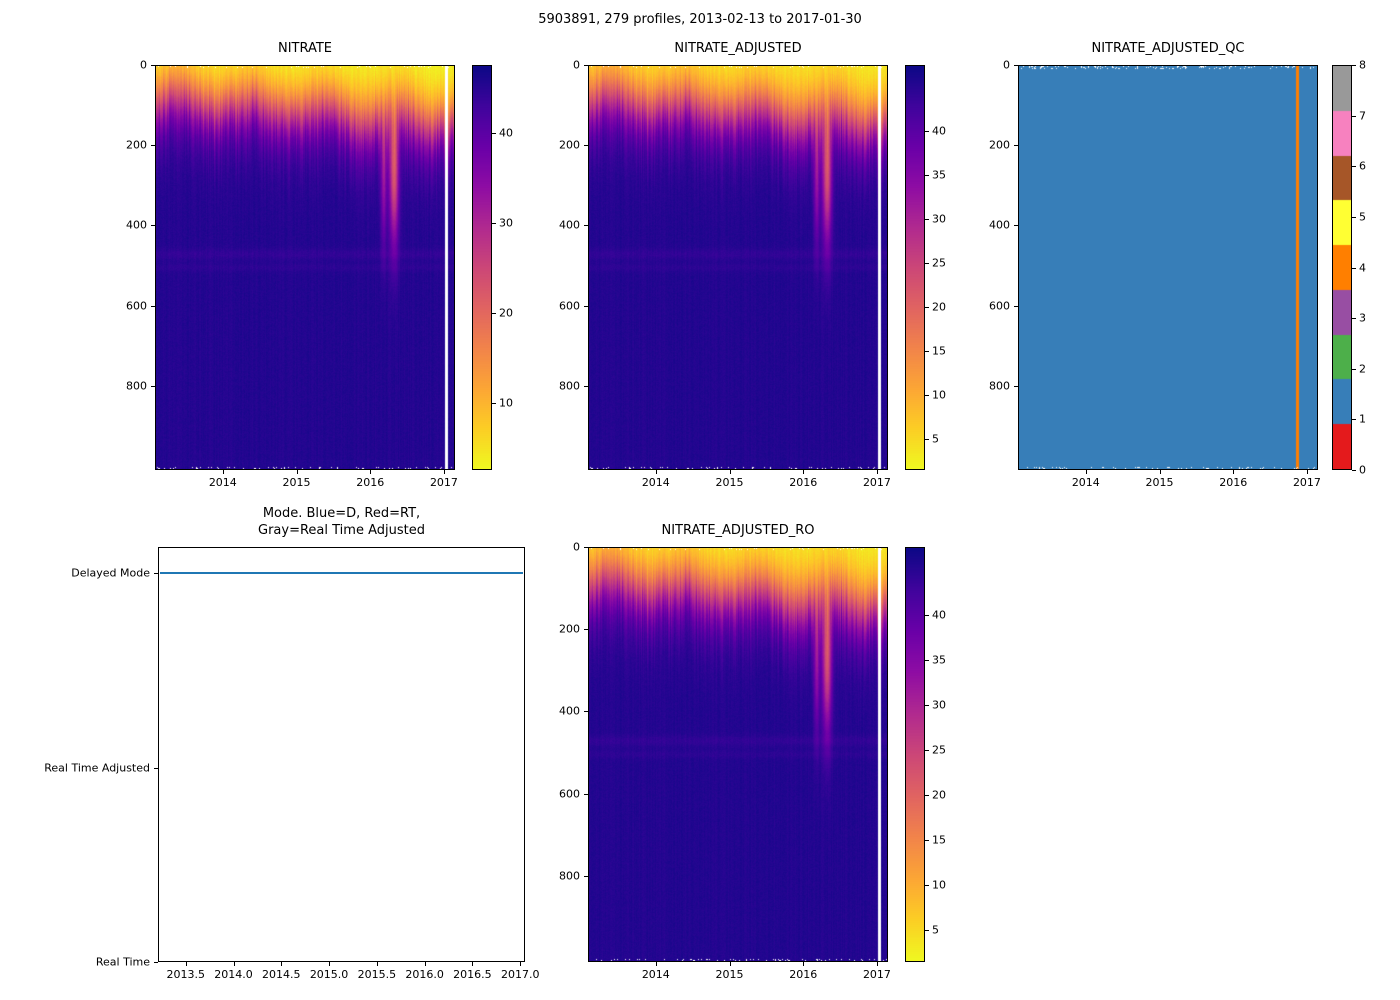 Image resolution: width=1400 pixels, height=1000 pixels. I want to click on colorbar-tick-label: 1, so click(1362, 419).